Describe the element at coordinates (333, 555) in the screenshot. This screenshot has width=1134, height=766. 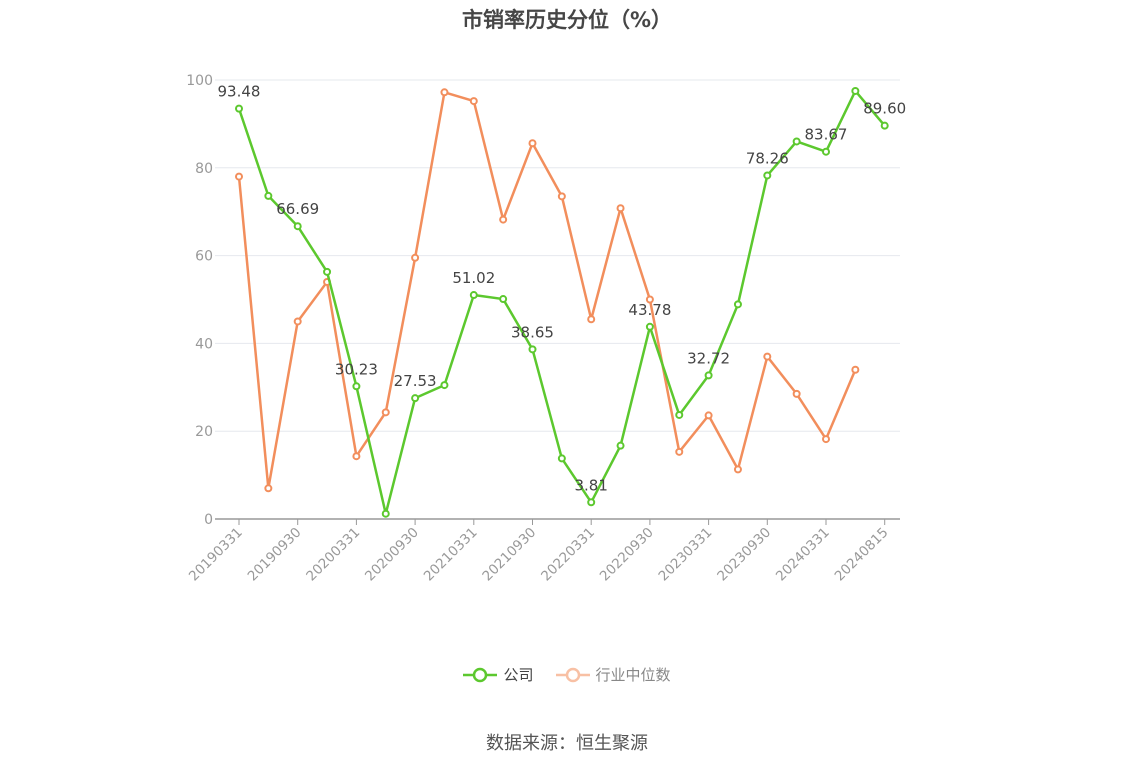
I see `x-tick-label: 20200331` at that location.